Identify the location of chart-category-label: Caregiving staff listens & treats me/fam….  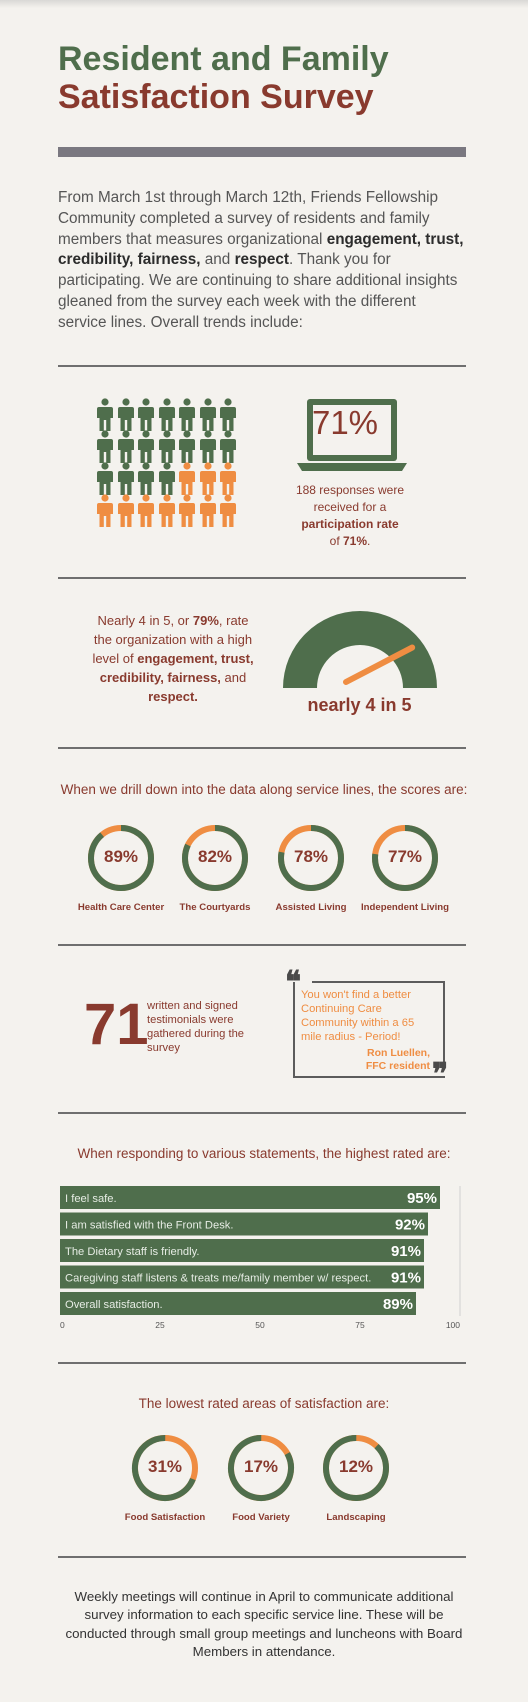
(218, 1279).